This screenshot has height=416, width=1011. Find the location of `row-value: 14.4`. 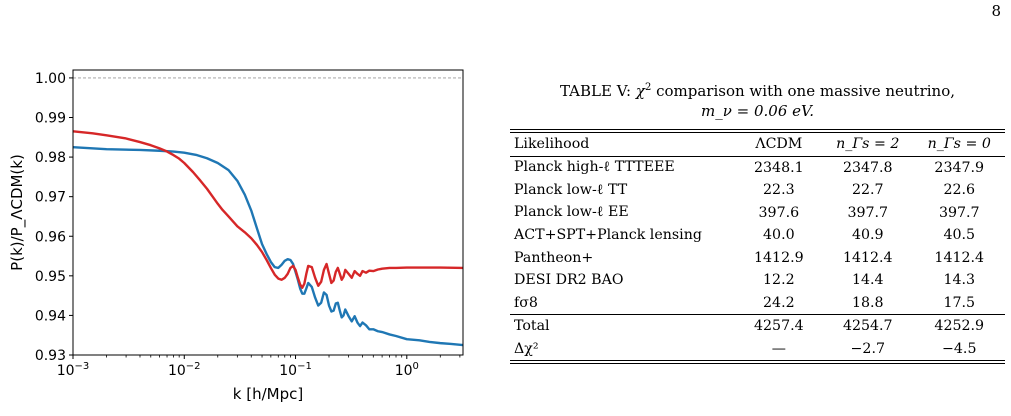

row-value: 14.4 is located at coordinates (867, 280).